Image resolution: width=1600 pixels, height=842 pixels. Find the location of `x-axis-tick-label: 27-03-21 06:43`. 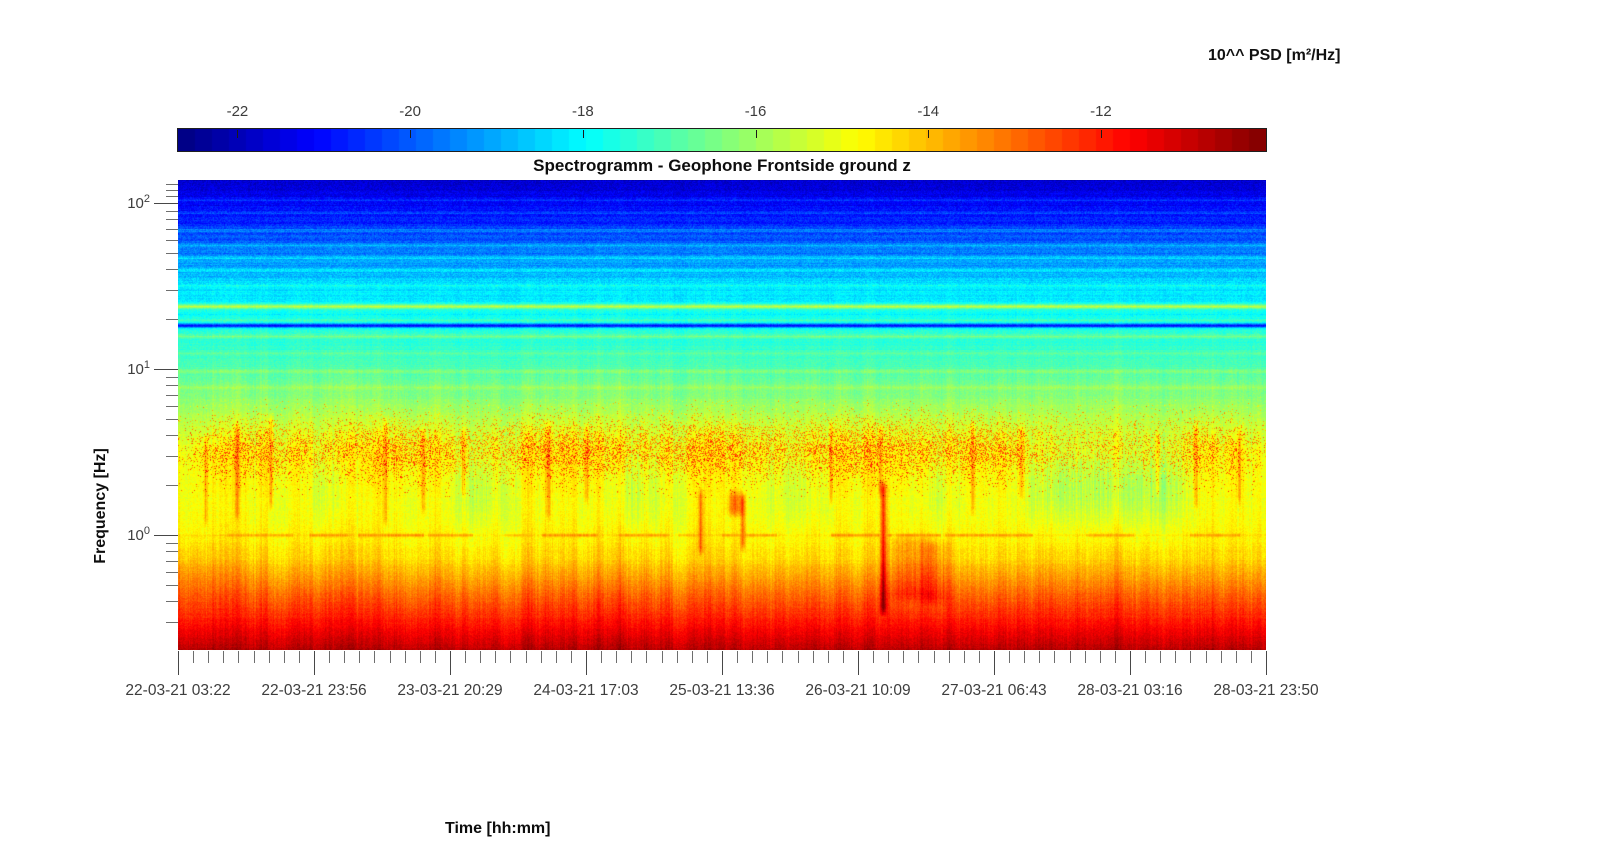

x-axis-tick-label: 27-03-21 06:43 is located at coordinates (994, 690).